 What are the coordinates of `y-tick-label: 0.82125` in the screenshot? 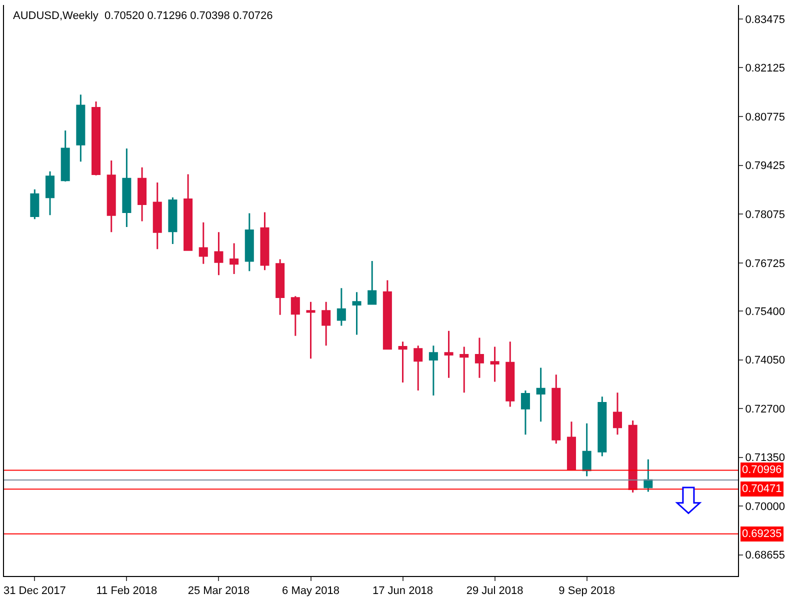 It's located at (765, 68).